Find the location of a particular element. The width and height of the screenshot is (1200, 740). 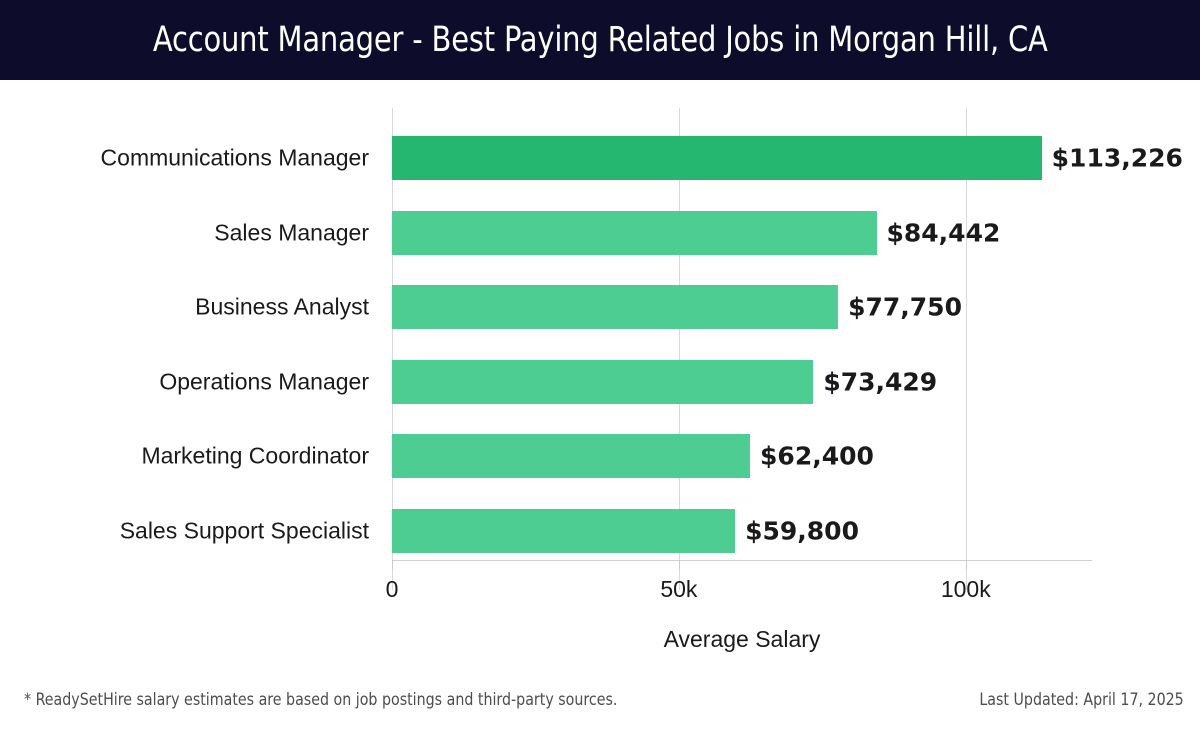

bar-row: Sales Manager $84,442 is located at coordinates (600, 232).